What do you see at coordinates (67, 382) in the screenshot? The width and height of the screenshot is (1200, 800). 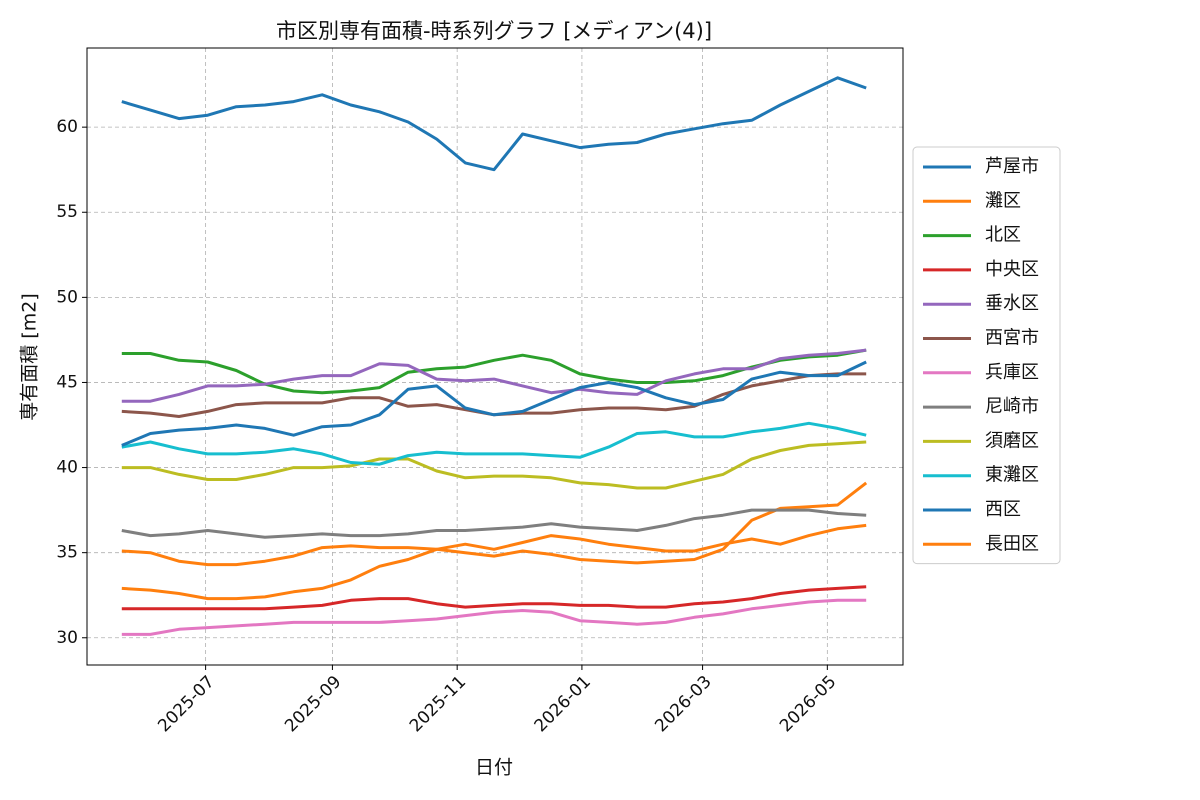 I see `y-tick-label: 45` at bounding box center [67, 382].